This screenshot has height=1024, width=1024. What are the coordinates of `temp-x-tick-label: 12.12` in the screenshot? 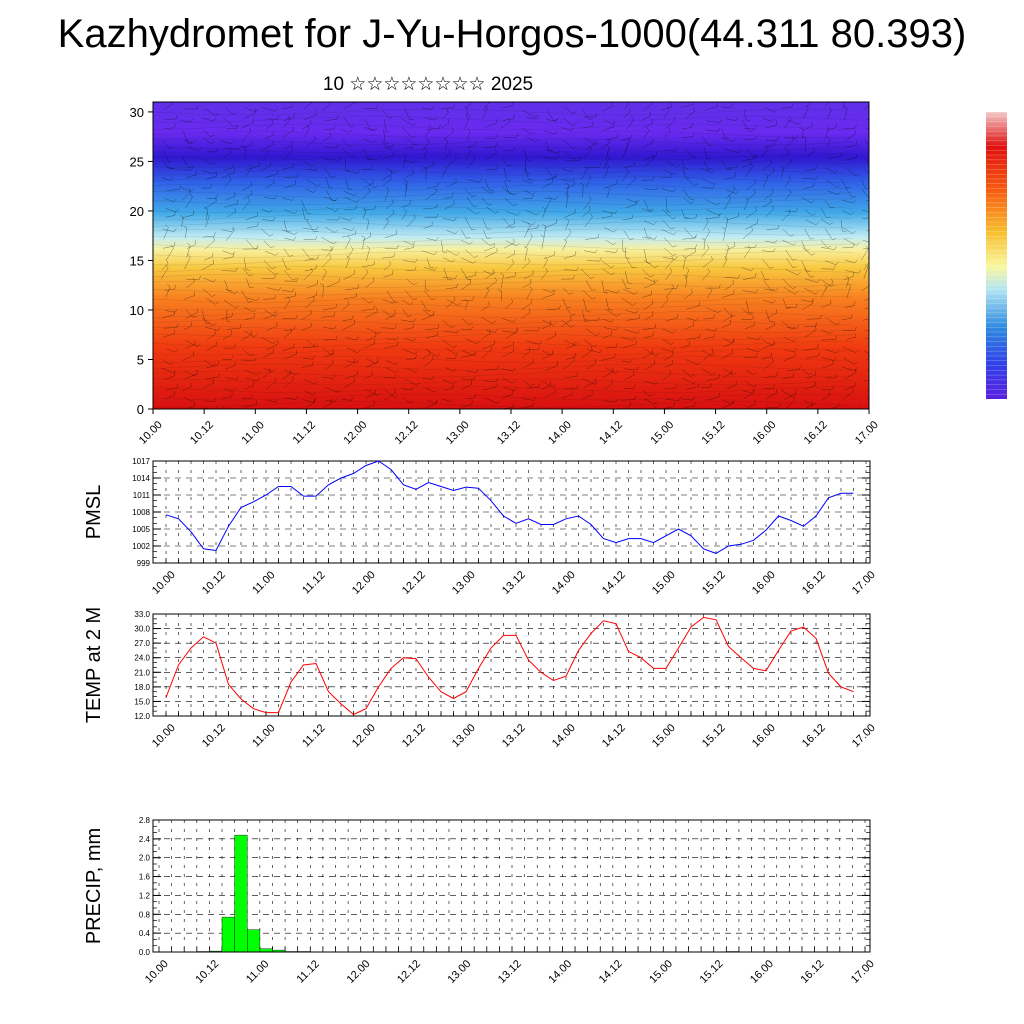 It's located at (414, 736).